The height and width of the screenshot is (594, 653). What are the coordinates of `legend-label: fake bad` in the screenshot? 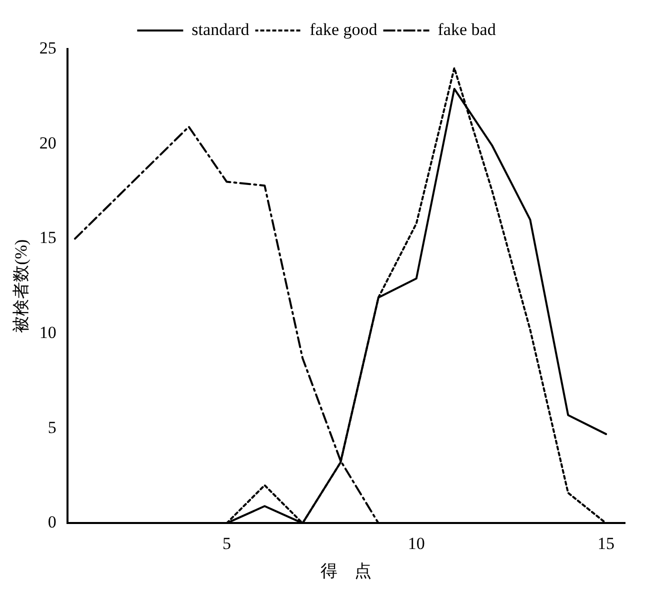 It's located at (467, 29).